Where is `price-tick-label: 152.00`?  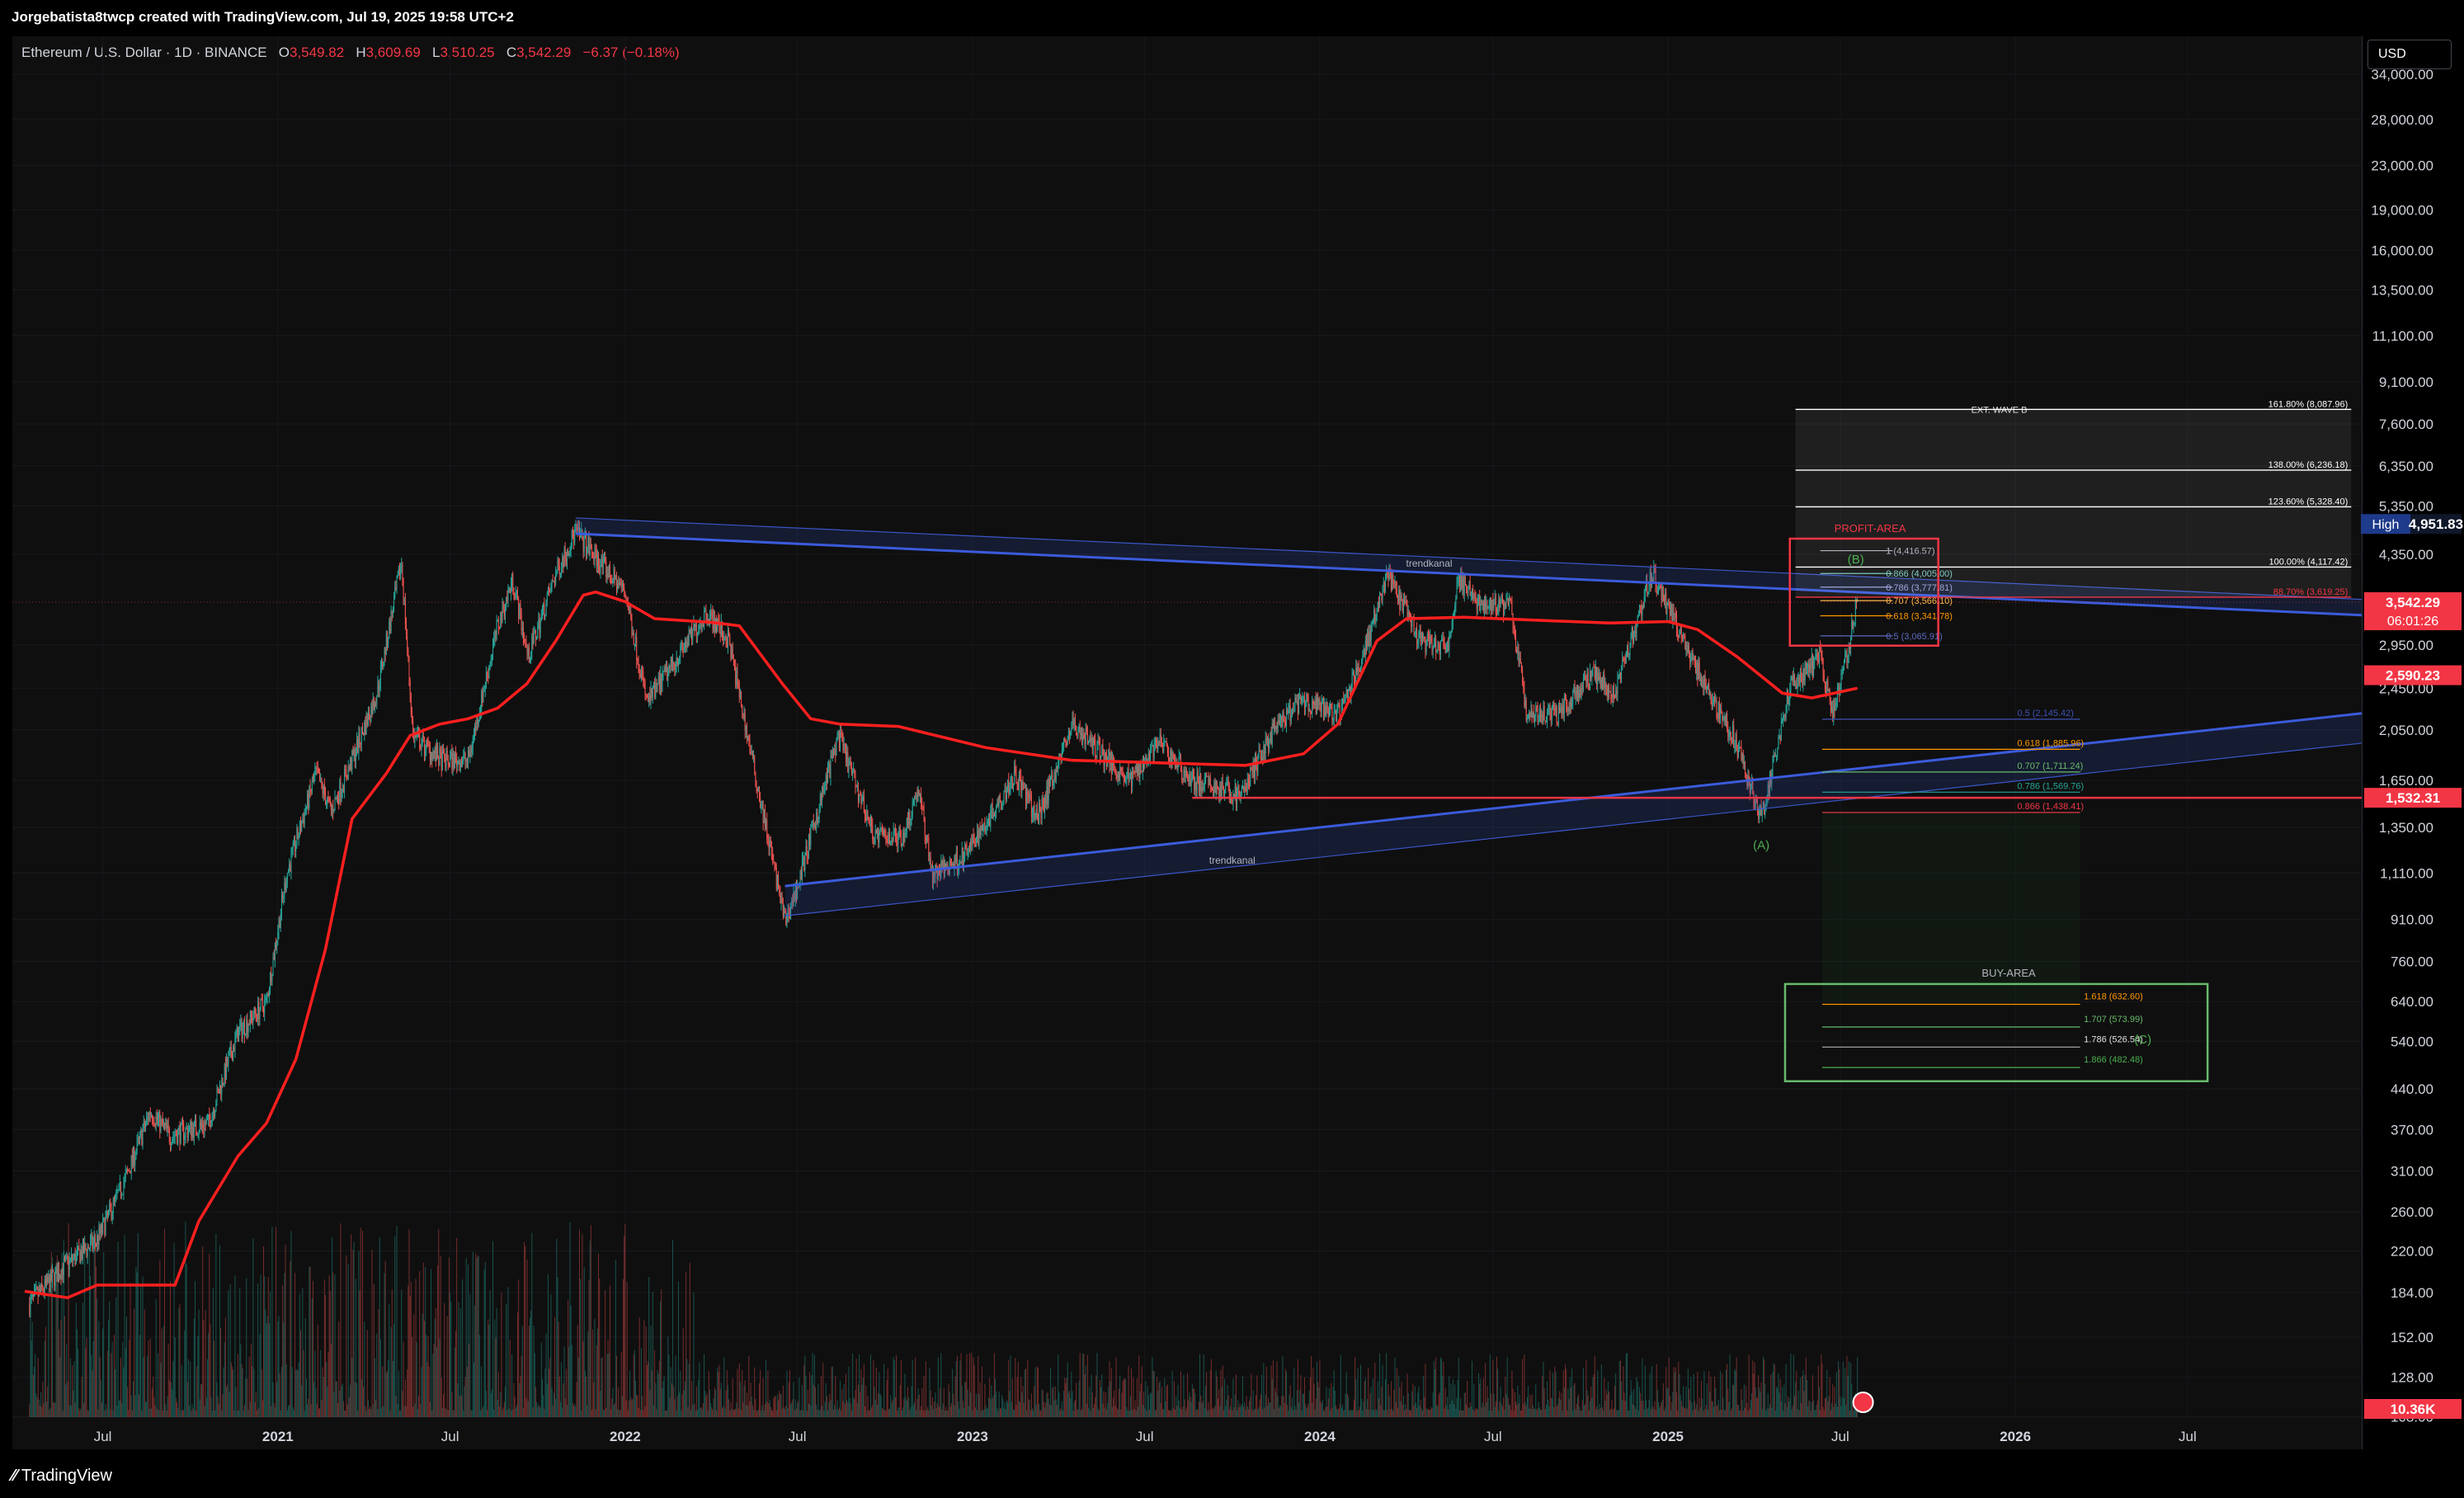
price-tick-label: 152.00 is located at coordinates (2412, 1338).